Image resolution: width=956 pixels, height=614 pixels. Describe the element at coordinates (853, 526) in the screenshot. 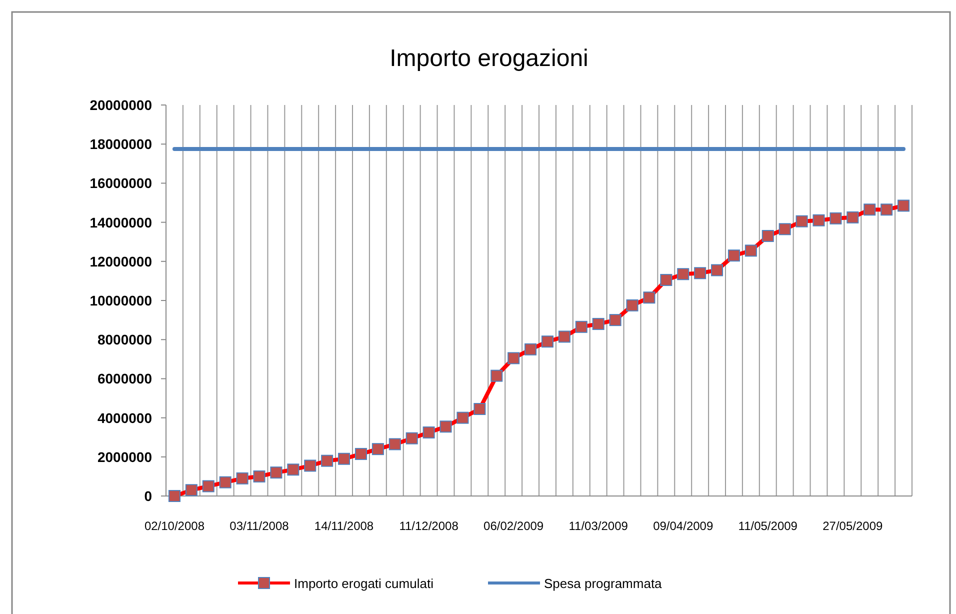

I see `x-tick-label: 27/05/2009` at that location.